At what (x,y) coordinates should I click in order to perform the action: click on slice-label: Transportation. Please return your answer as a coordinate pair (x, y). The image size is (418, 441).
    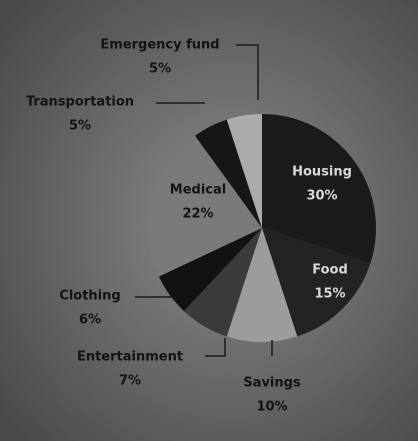
    Looking at the image, I should click on (80, 102).